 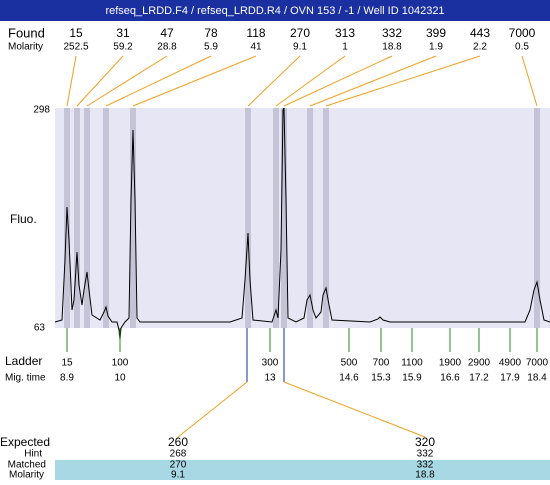 What do you see at coordinates (480, 33) in the screenshot?
I see `found-size: 443` at bounding box center [480, 33].